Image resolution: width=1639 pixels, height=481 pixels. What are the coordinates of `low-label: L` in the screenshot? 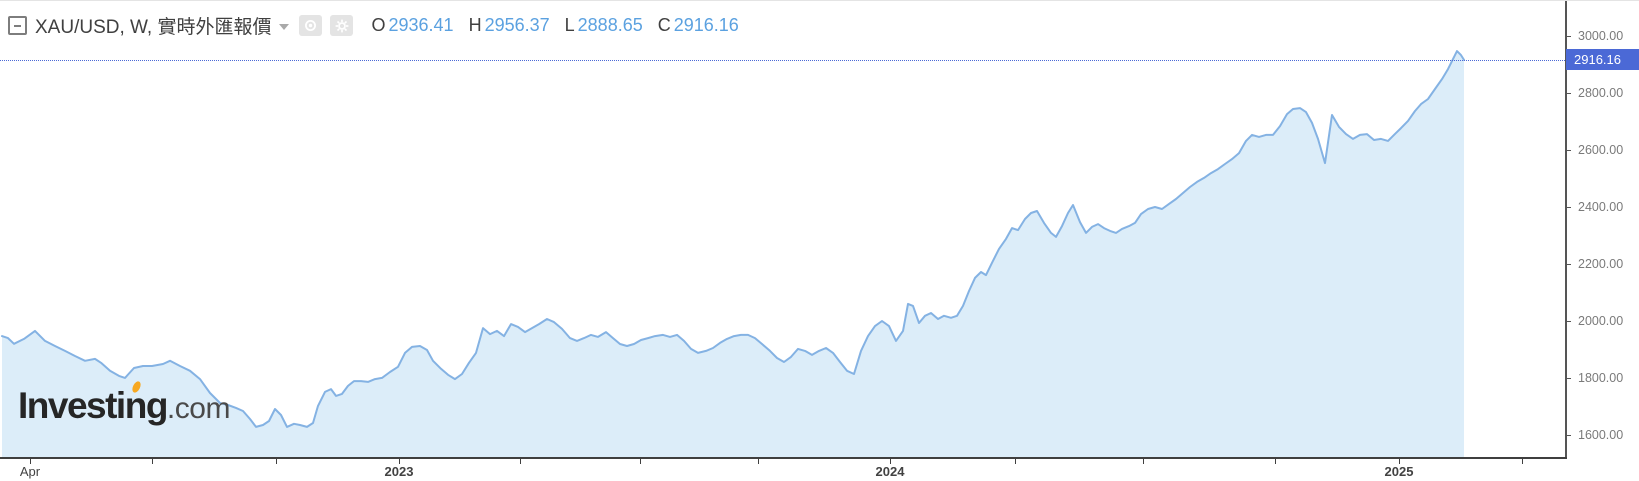 It's located at (569, 25).